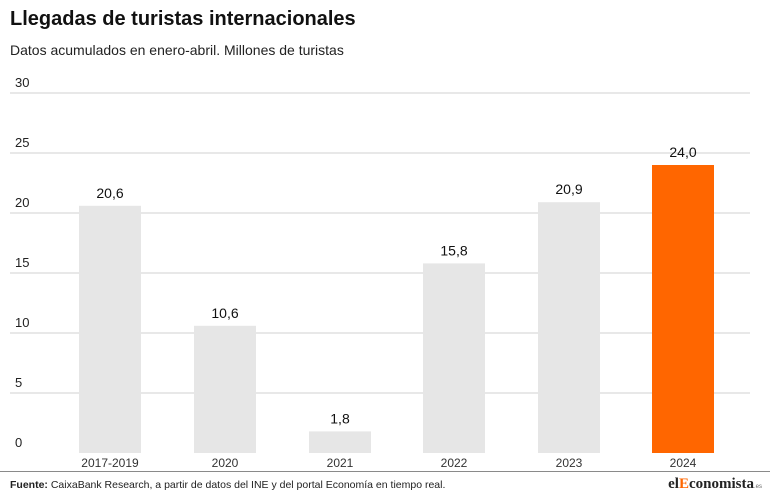 This screenshot has width=770, height=501. Describe the element at coordinates (569, 327) in the screenshot. I see `bar-2023` at that location.